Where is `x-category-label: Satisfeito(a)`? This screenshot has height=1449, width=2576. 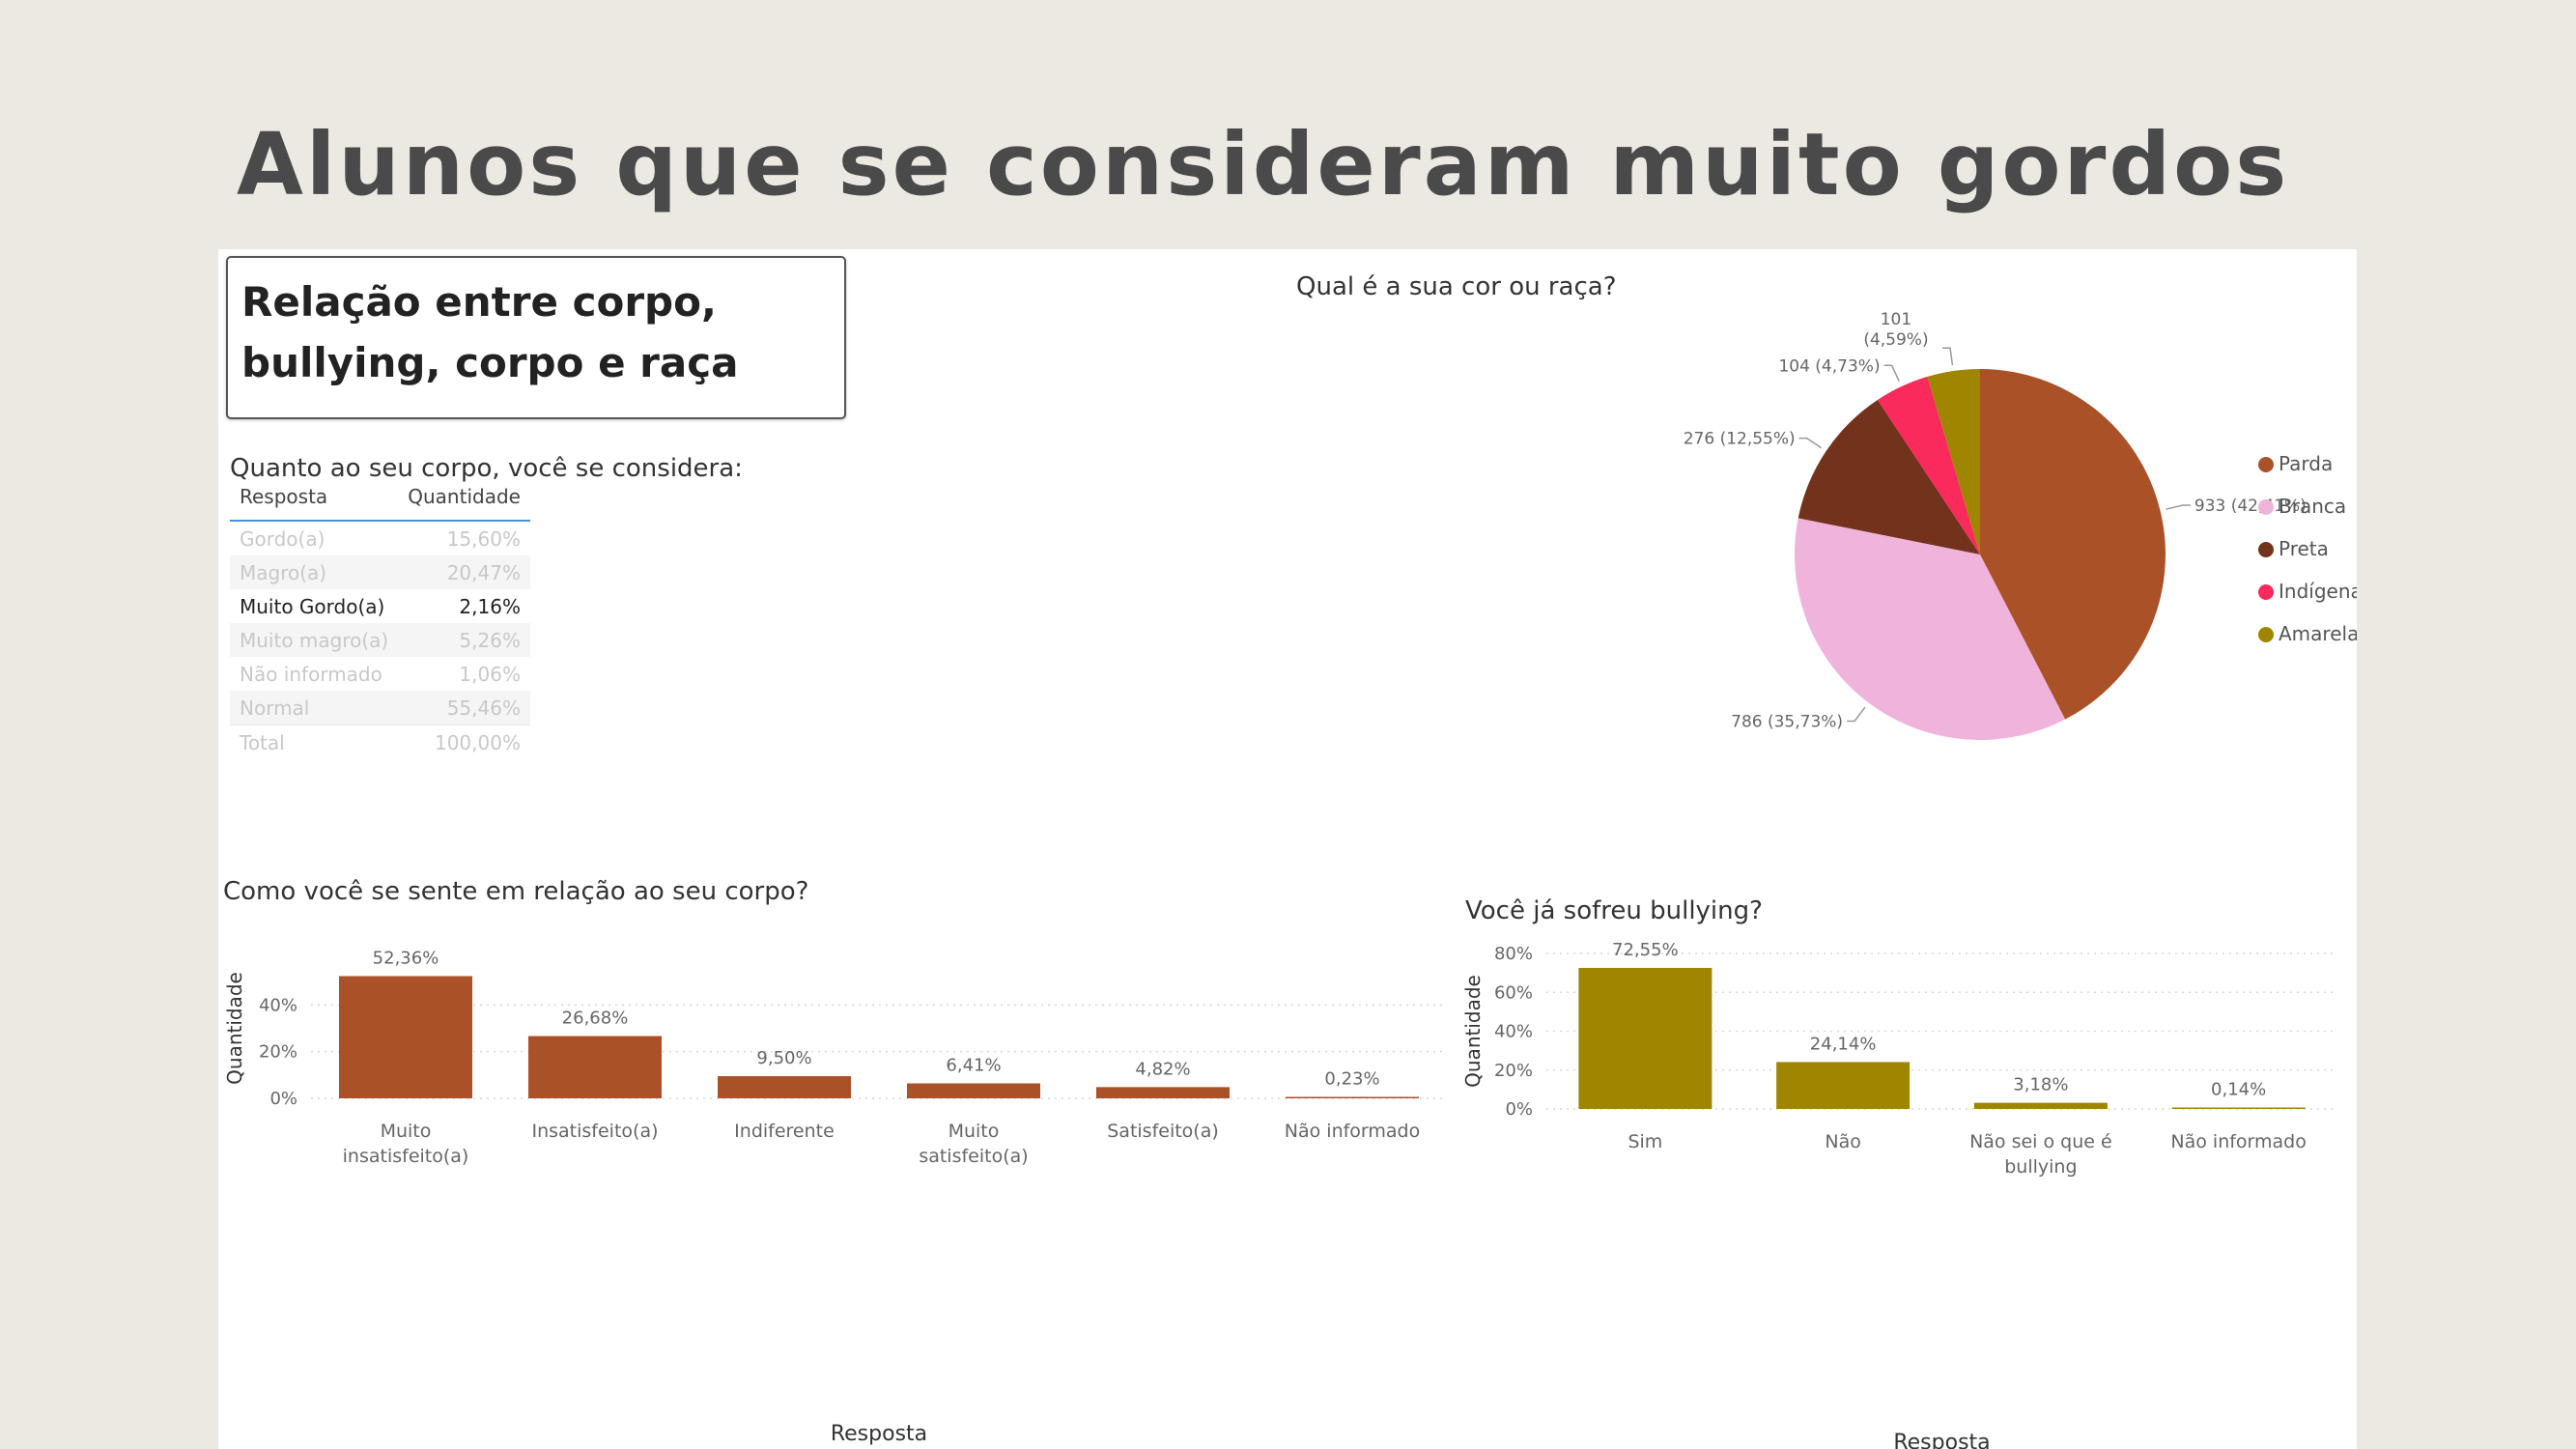 x-category-label: Satisfeito(a) is located at coordinates (1163, 1131).